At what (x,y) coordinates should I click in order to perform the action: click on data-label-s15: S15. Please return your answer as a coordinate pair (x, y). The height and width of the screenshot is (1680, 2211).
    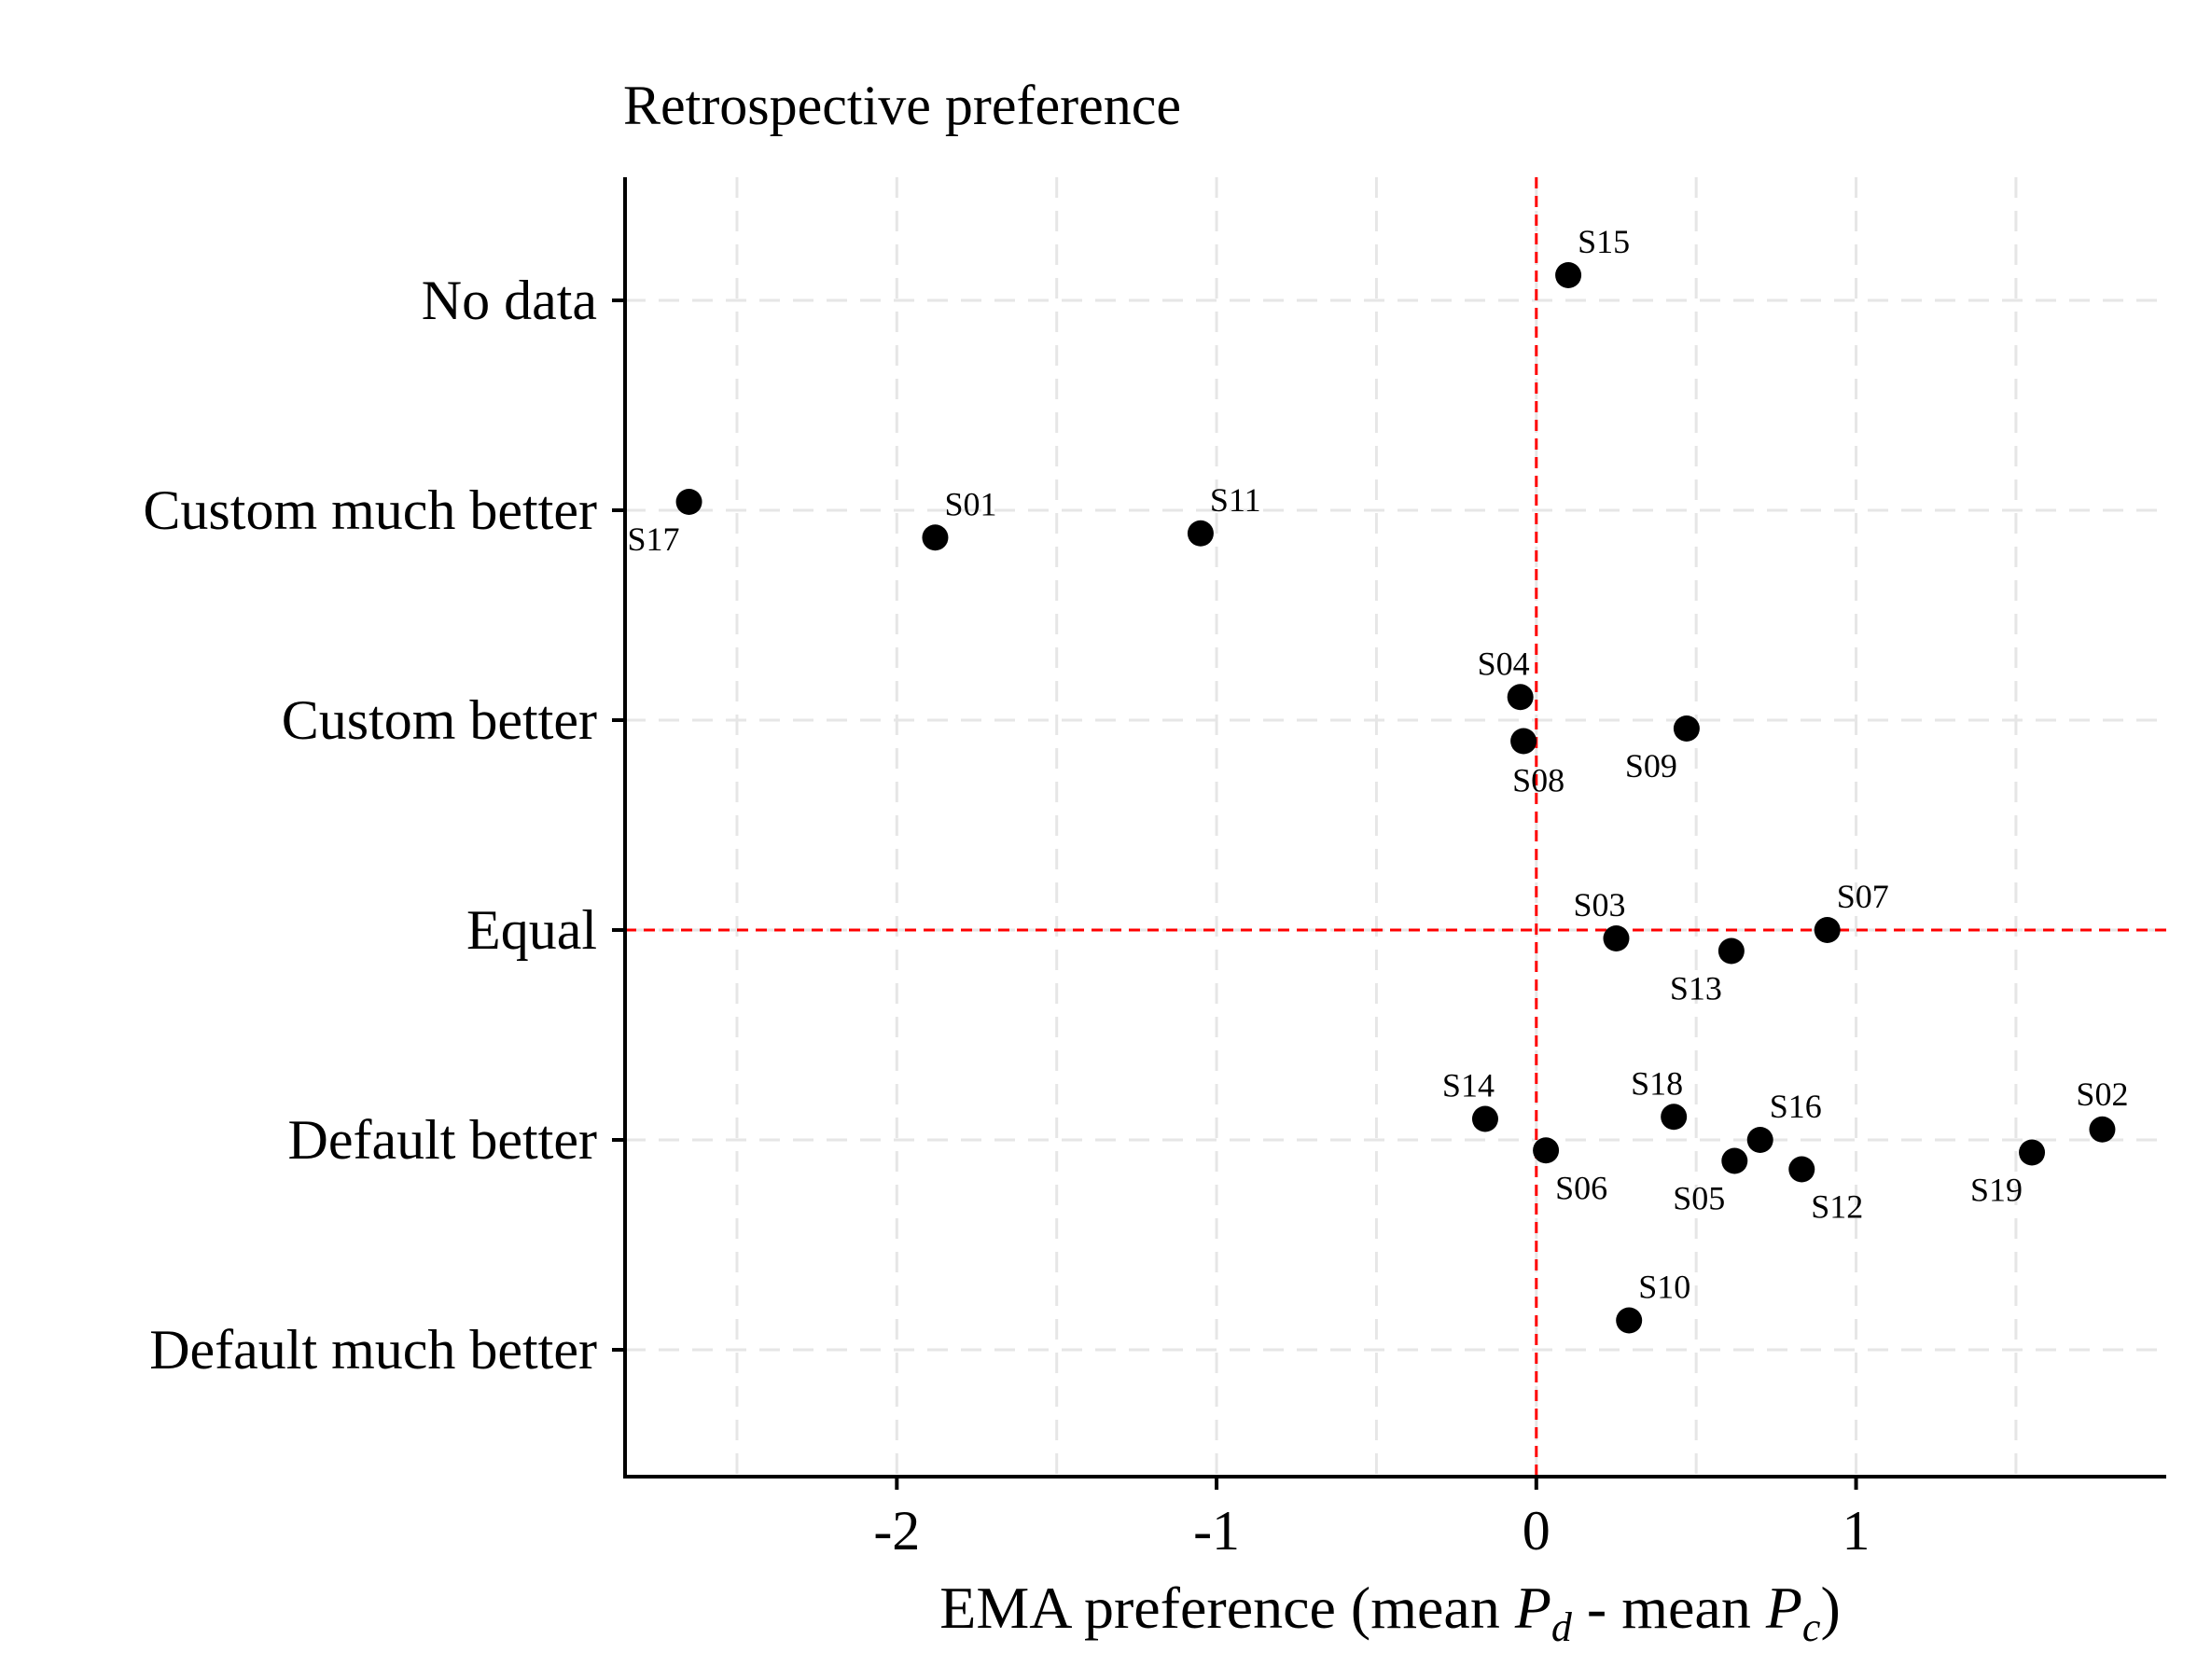
    Looking at the image, I should click on (1604, 241).